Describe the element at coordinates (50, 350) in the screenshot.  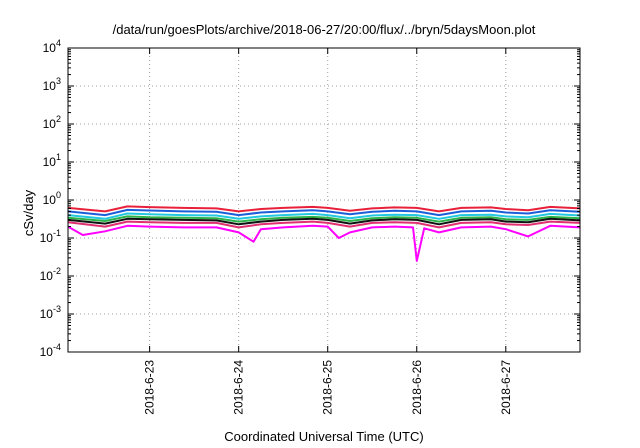
I see `y-tick-label: 10⁻⁴` at that location.